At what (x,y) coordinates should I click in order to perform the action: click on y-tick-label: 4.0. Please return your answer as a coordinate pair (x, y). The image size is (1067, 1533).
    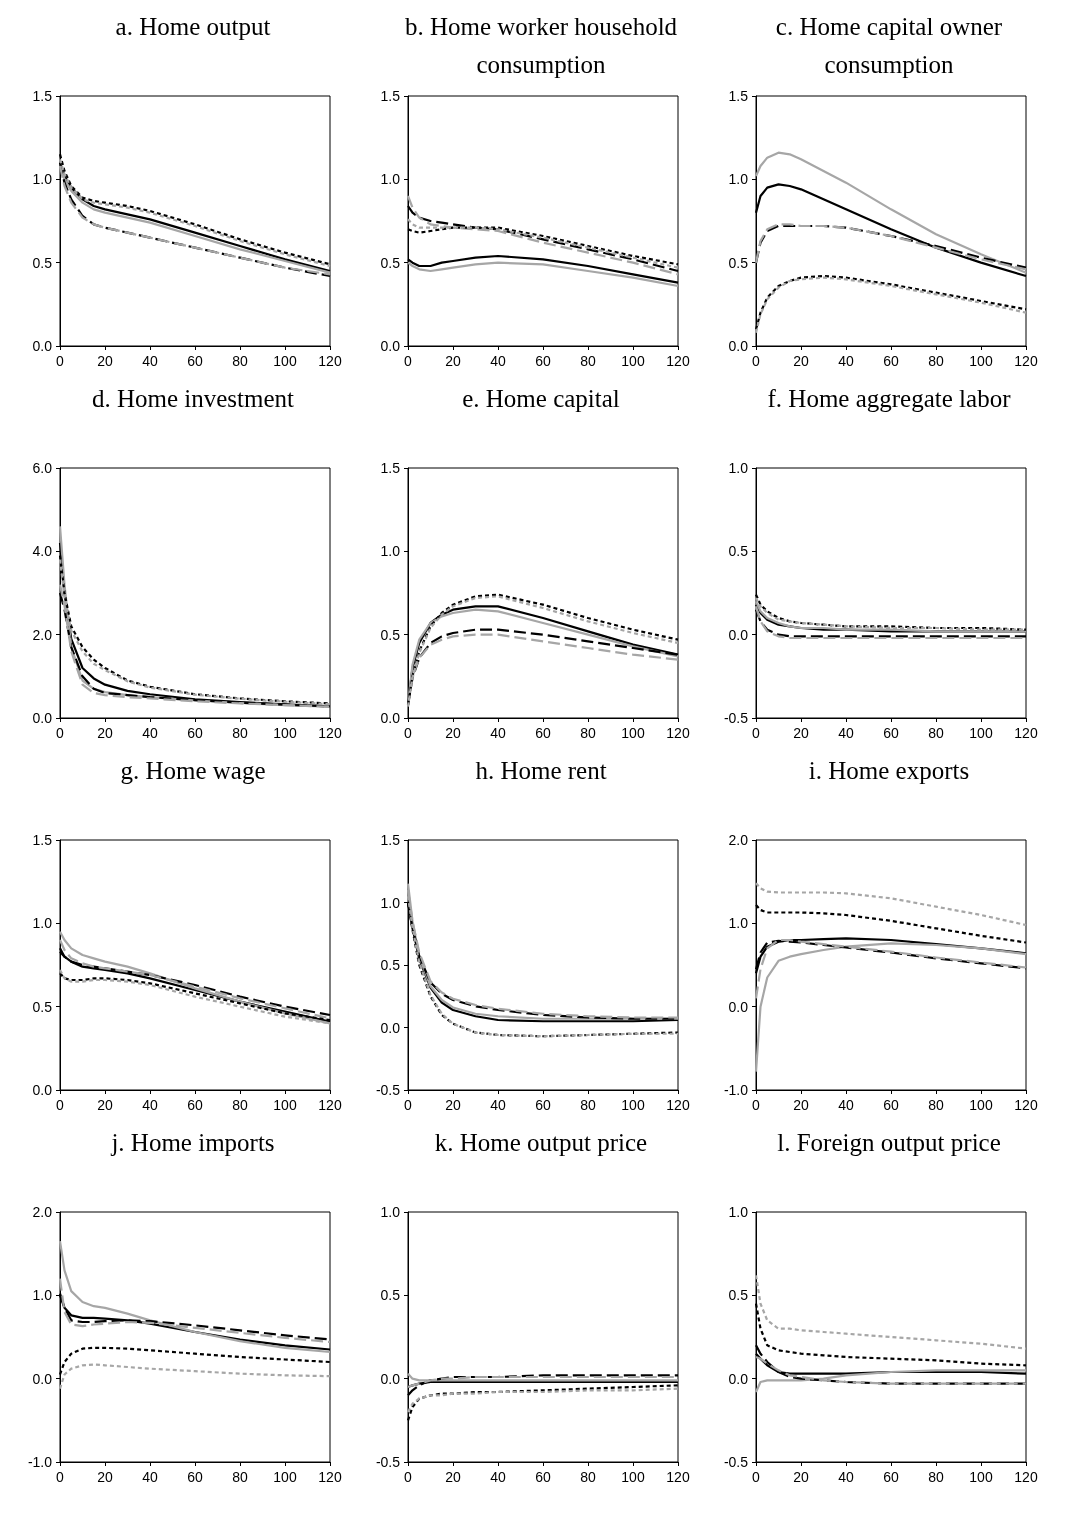
    Looking at the image, I should click on (42, 551).